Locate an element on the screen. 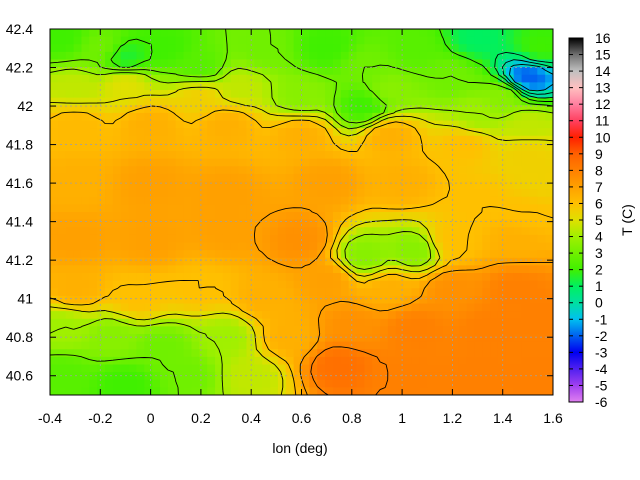  y-tick-label: 40.6 is located at coordinates (19, 376).